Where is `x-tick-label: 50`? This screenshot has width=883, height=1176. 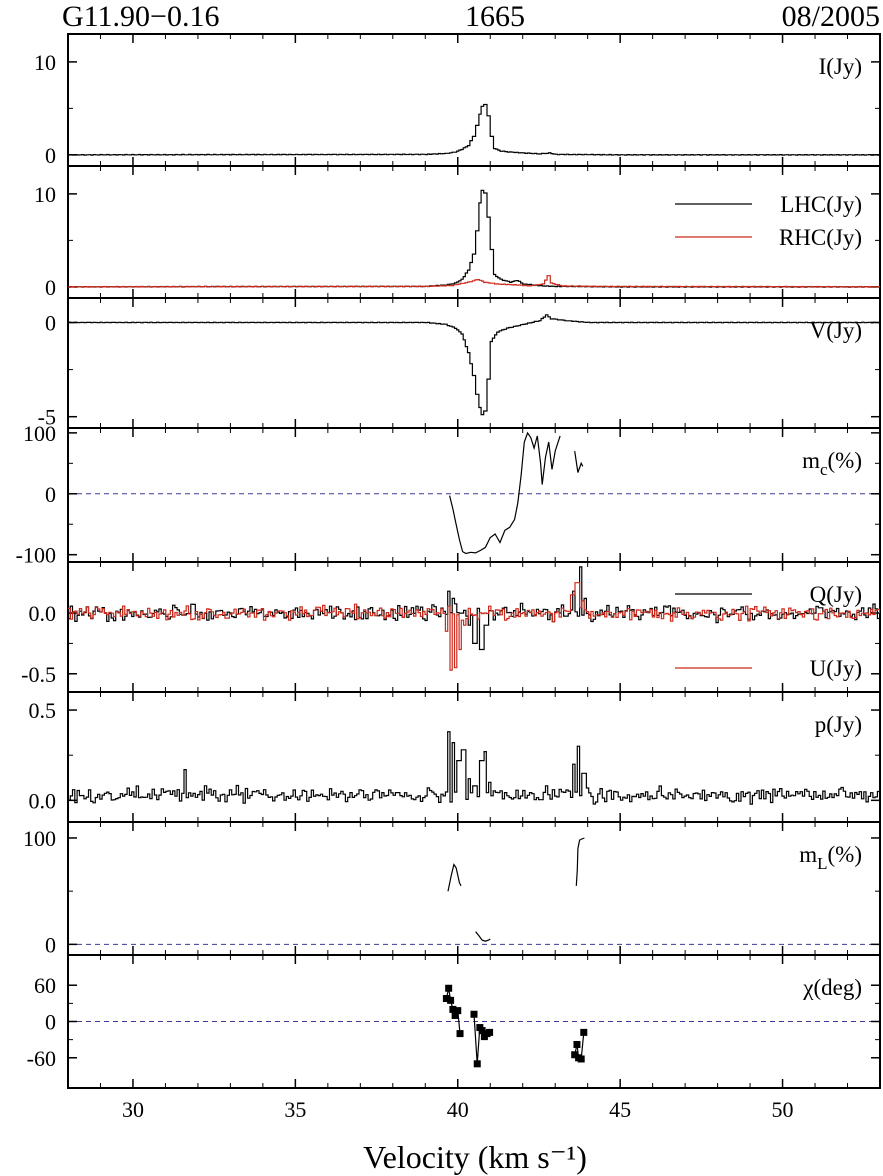
x-tick-label: 50 is located at coordinates (783, 1109).